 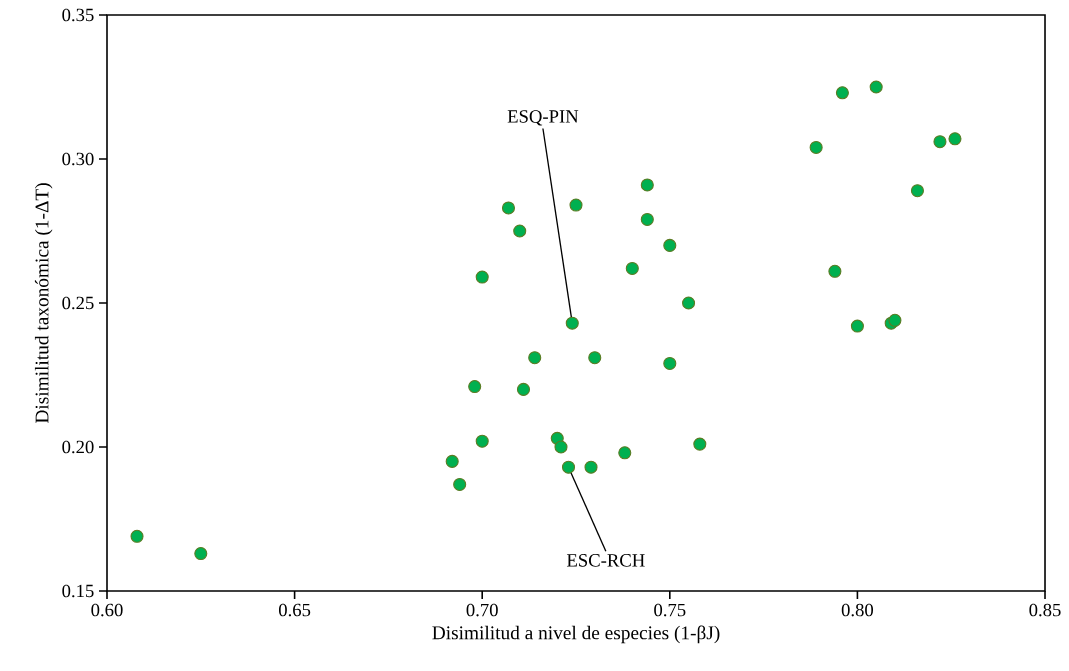 What do you see at coordinates (605, 560) in the screenshot?
I see `annotation: ESC-RCH` at bounding box center [605, 560].